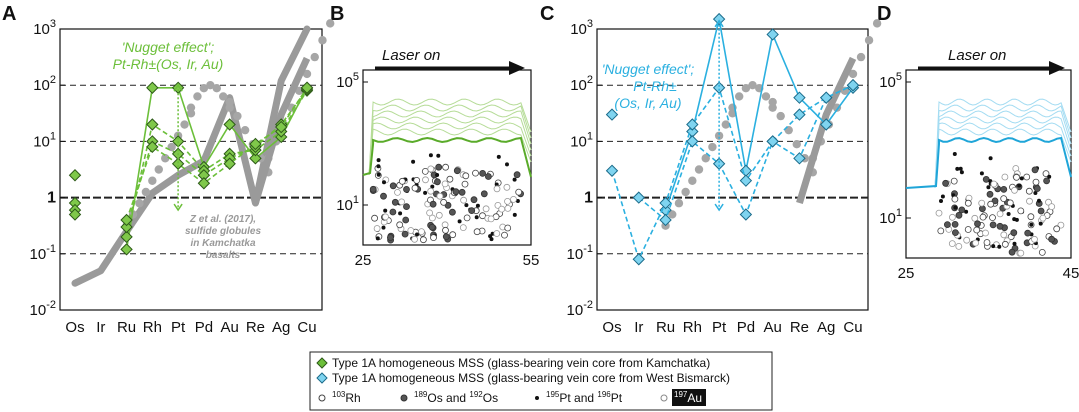  What do you see at coordinates (216, 164) in the screenshot?
I see `series-line` at bounding box center [216, 164].